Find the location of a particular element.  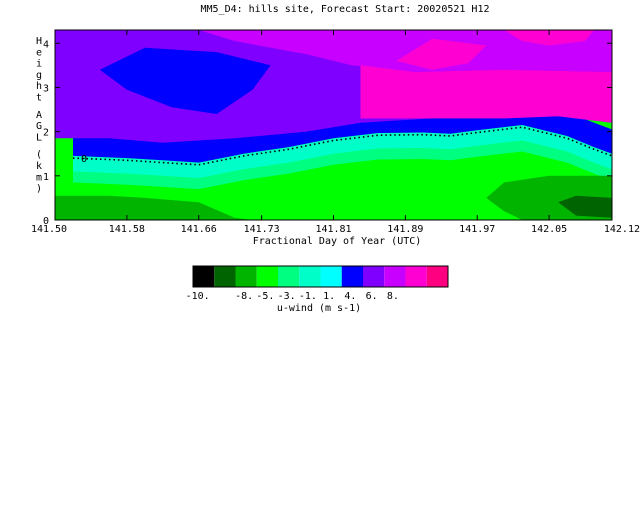

x-tick-label: 141.73 is located at coordinates (262, 229).